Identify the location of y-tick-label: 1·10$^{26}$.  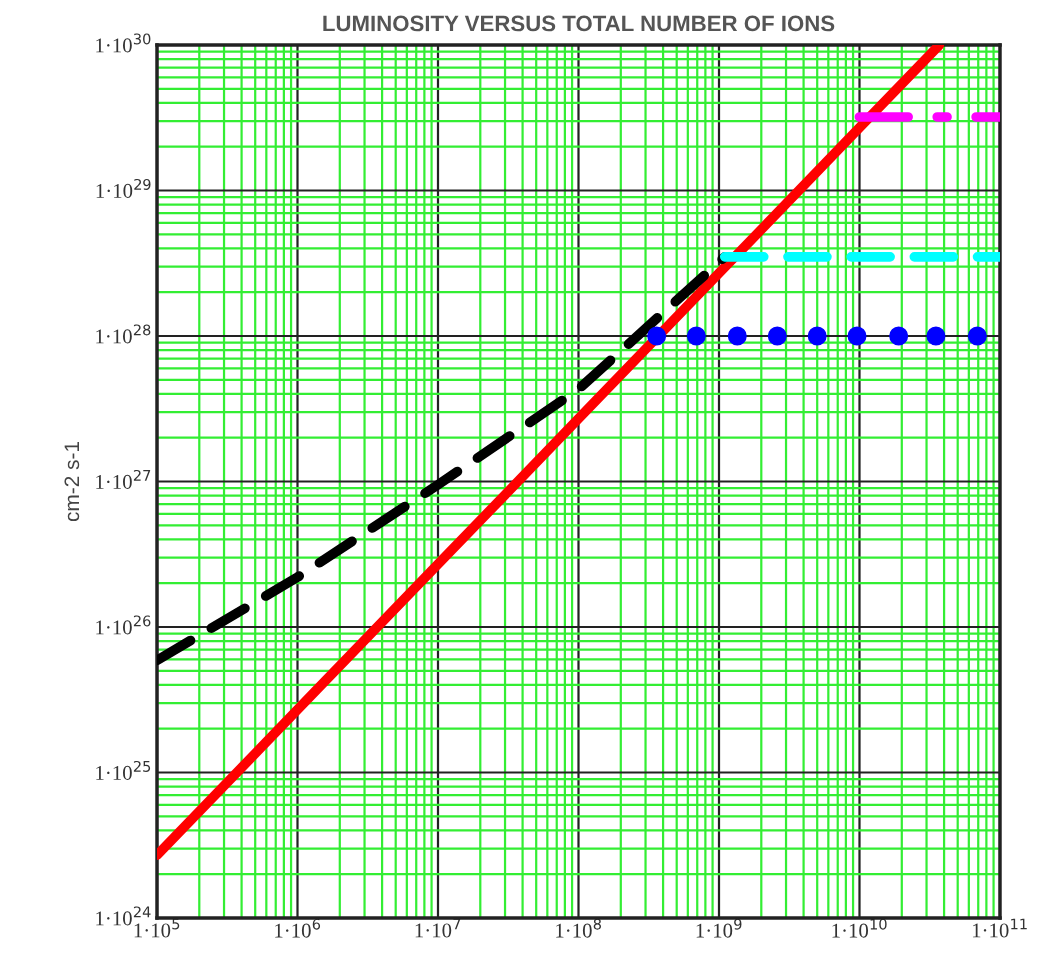
(123, 625).